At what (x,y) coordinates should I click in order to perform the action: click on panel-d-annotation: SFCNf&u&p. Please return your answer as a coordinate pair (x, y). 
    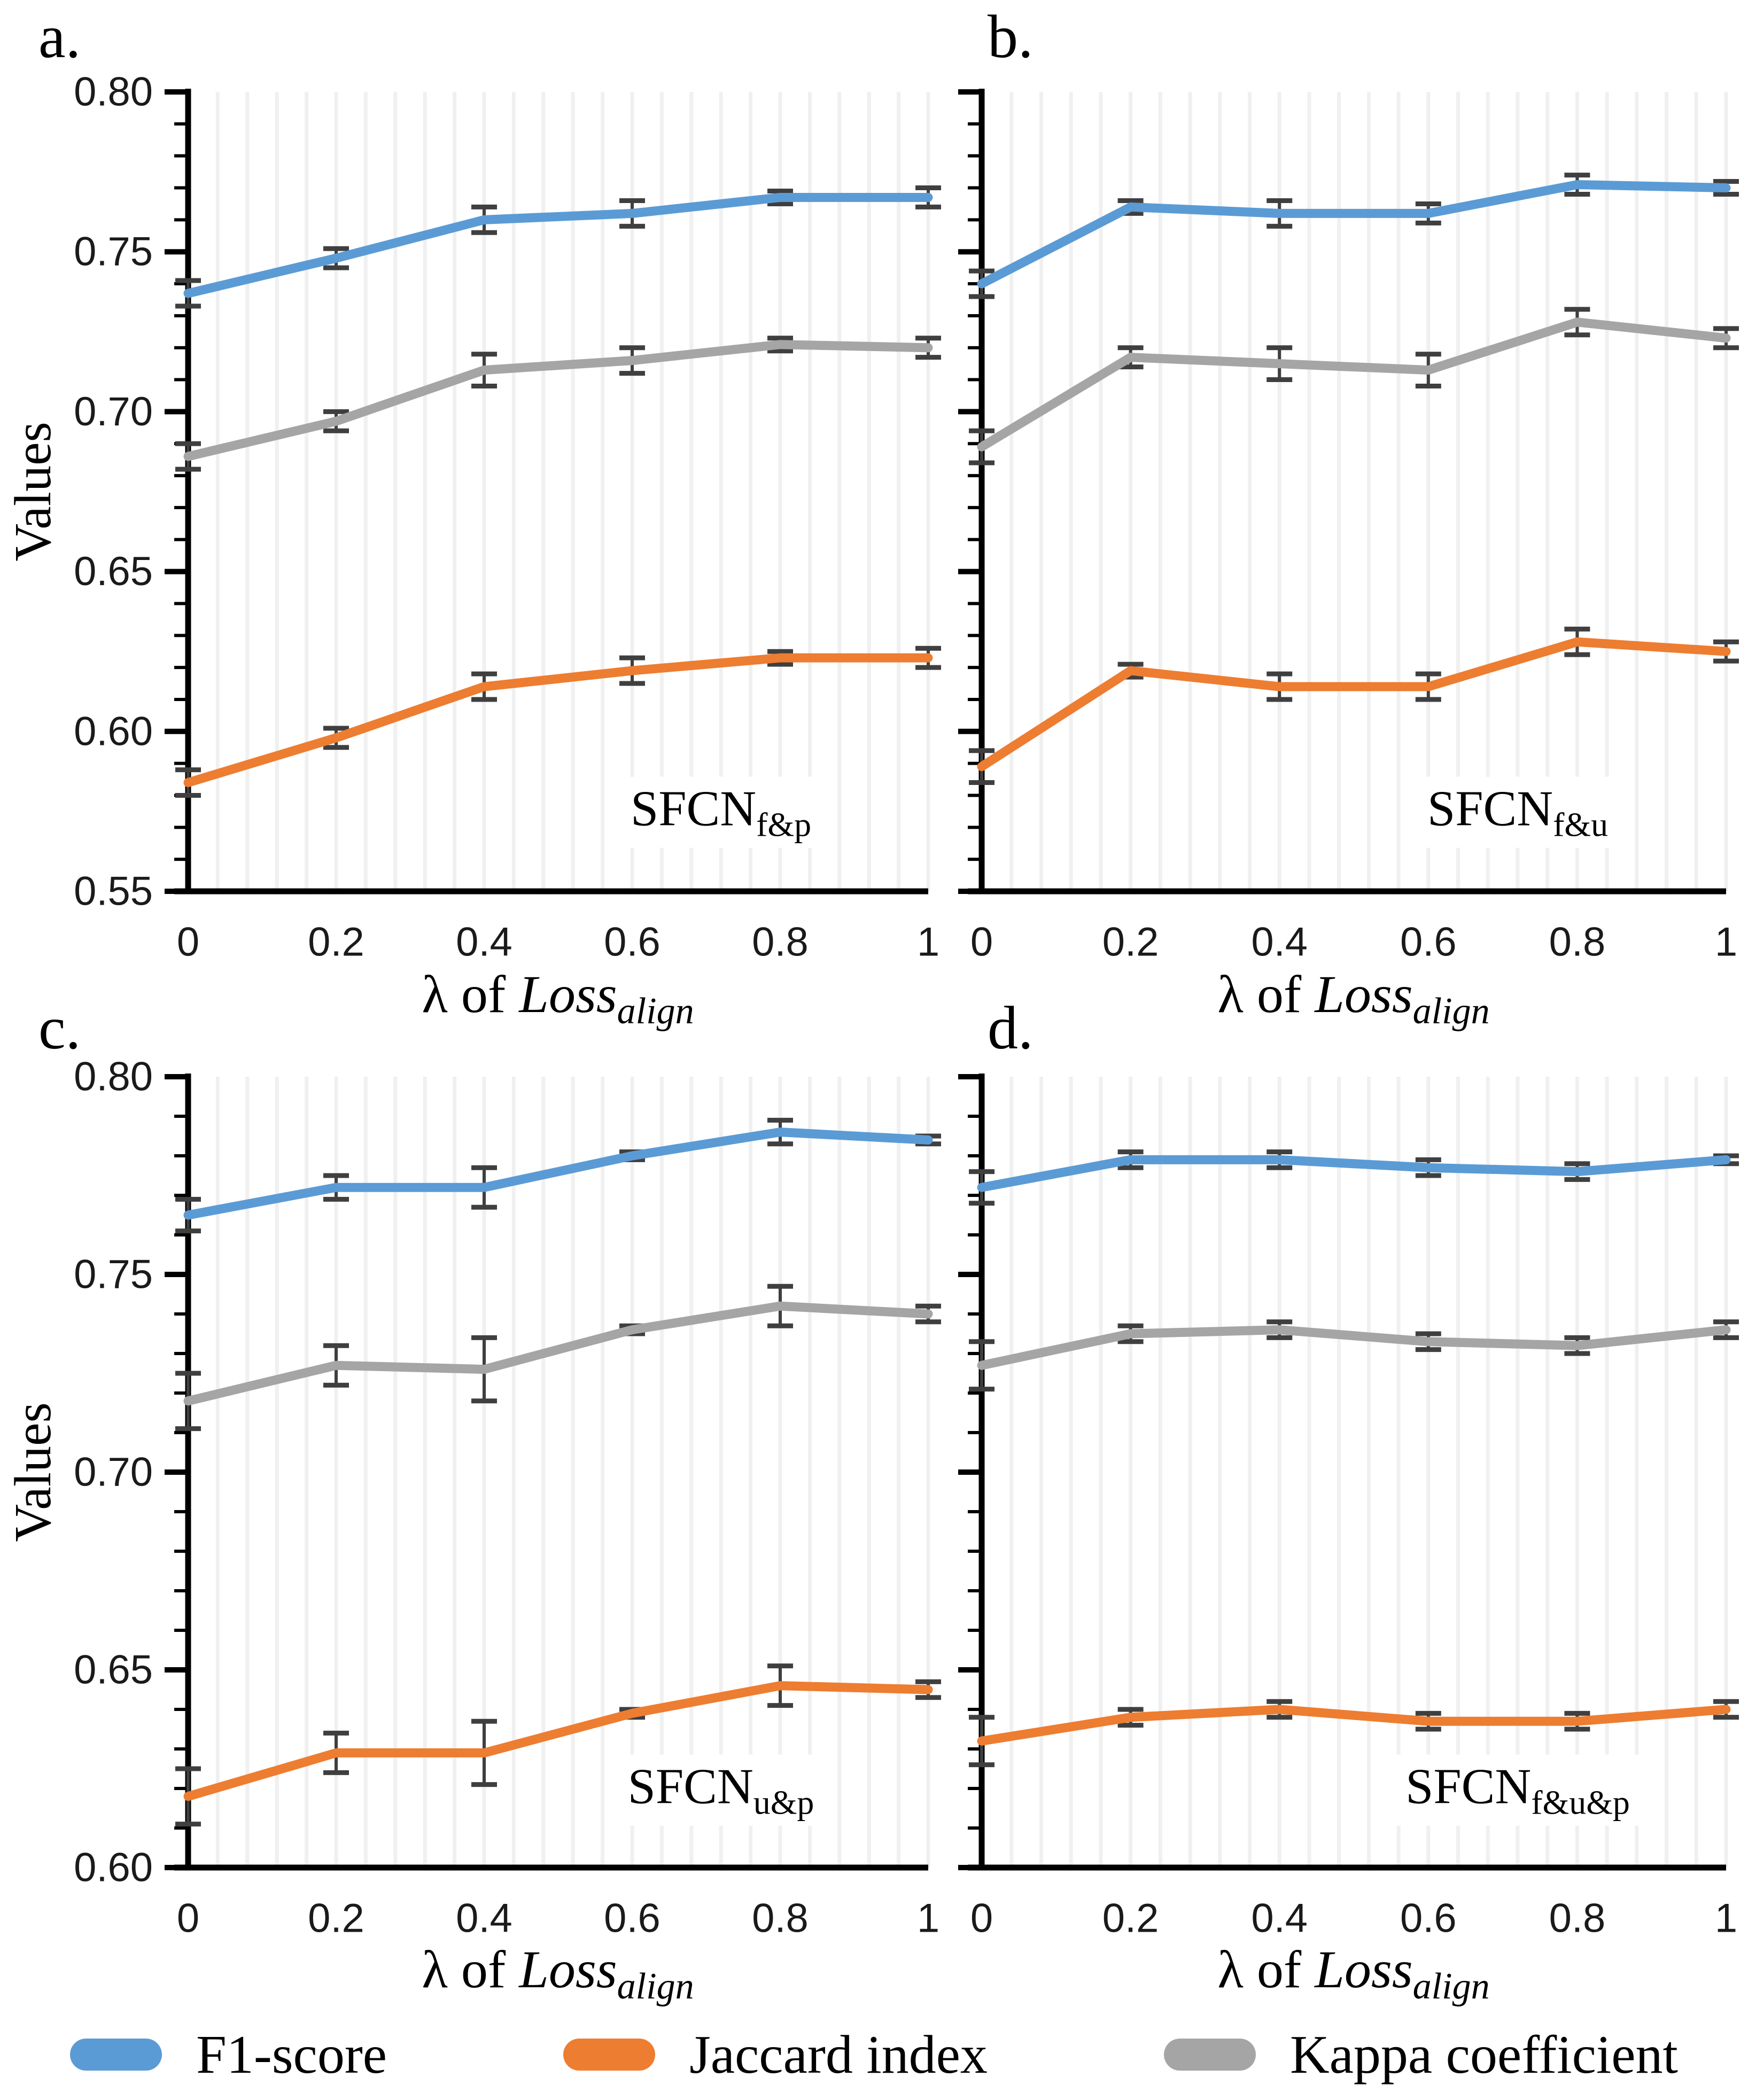
    Looking at the image, I should click on (1518, 1790).